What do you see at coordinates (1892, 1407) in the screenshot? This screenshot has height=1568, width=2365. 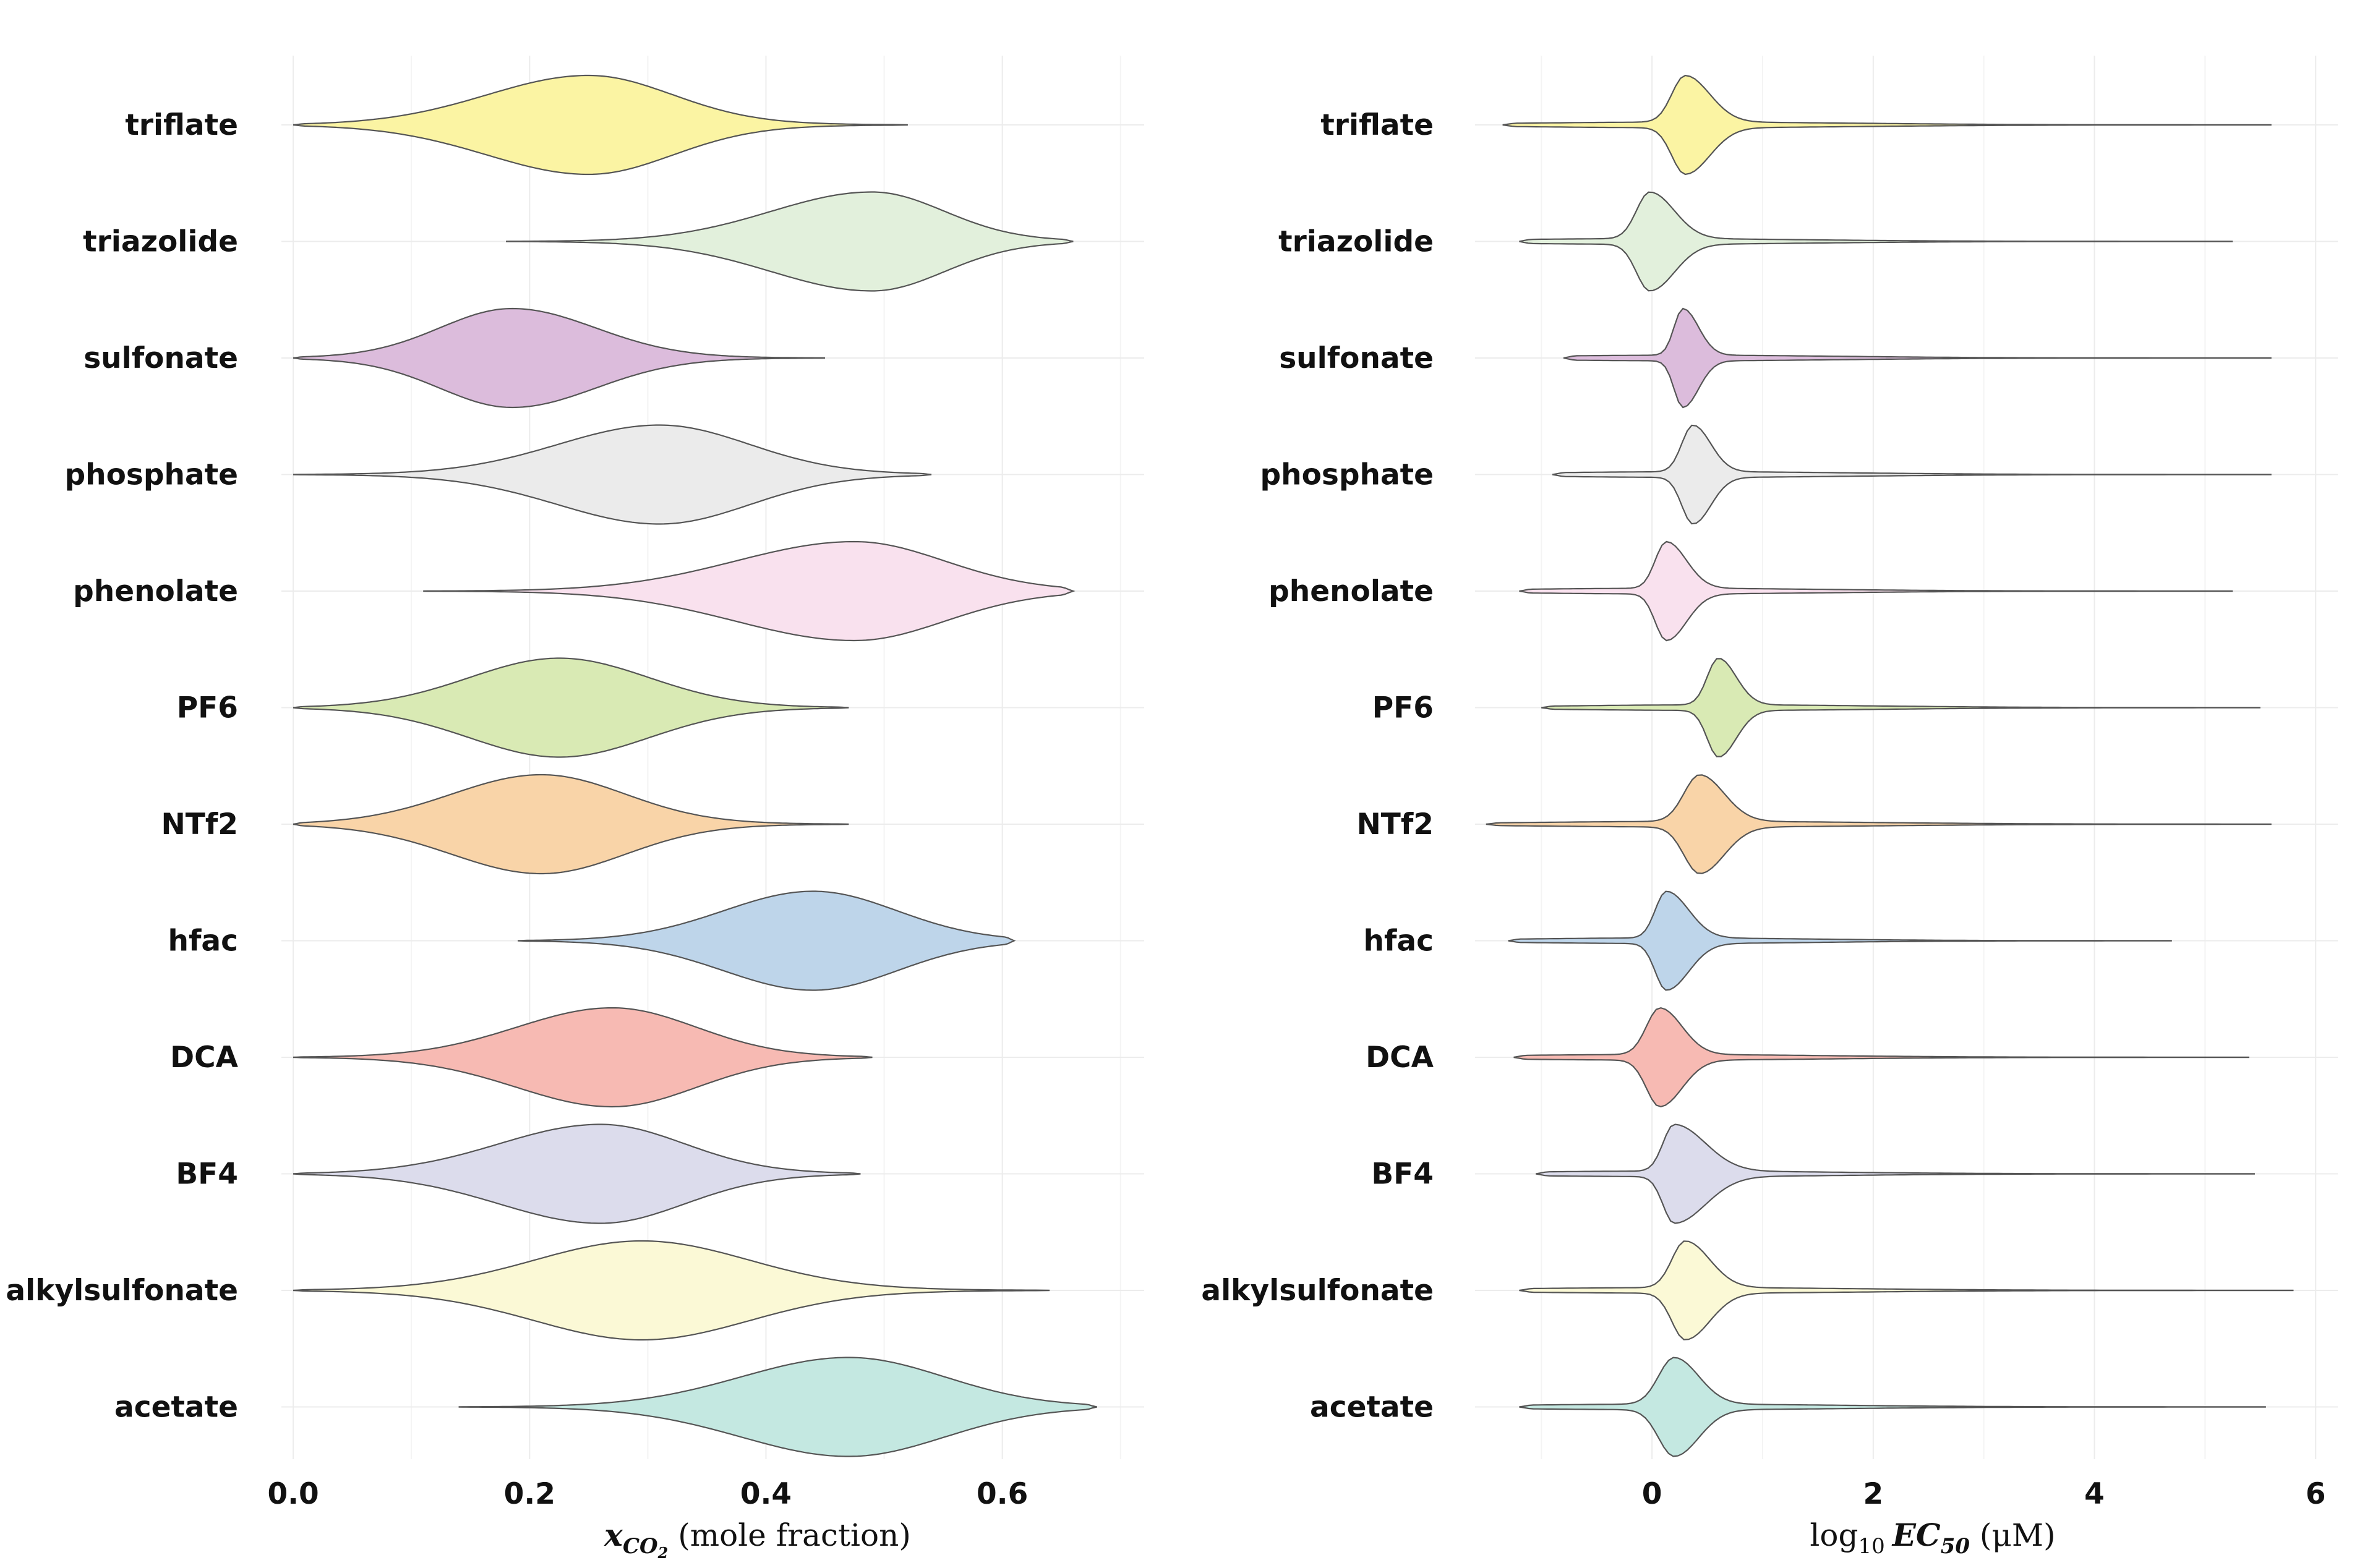 I see `violin-acetate-right` at bounding box center [1892, 1407].